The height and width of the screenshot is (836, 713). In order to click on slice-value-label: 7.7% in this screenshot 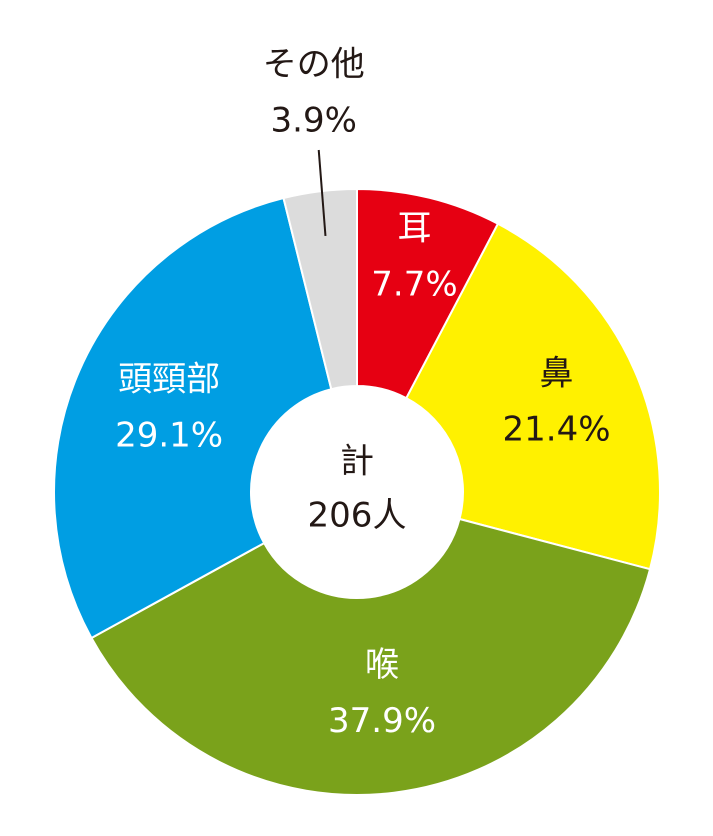, I will do `click(414, 284)`.